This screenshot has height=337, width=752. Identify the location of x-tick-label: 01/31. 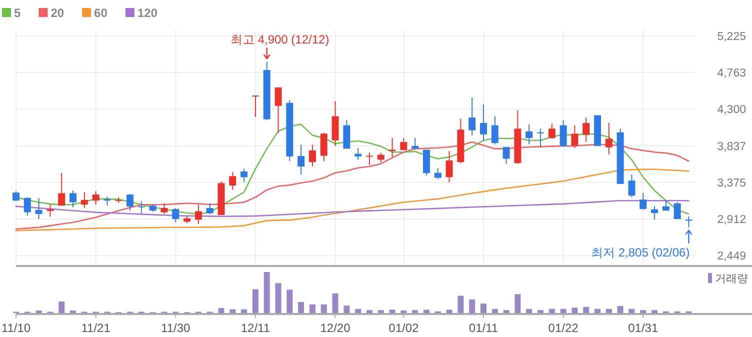
(643, 328).